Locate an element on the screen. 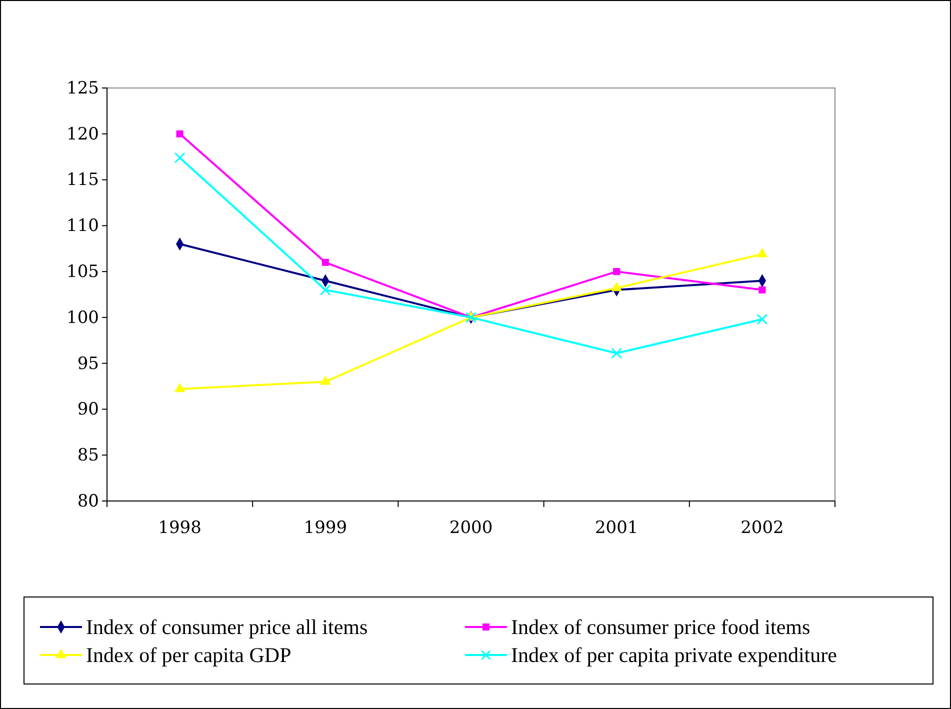 The height and width of the screenshot is (709, 951). x-tick-label: 2002 is located at coordinates (762, 528).